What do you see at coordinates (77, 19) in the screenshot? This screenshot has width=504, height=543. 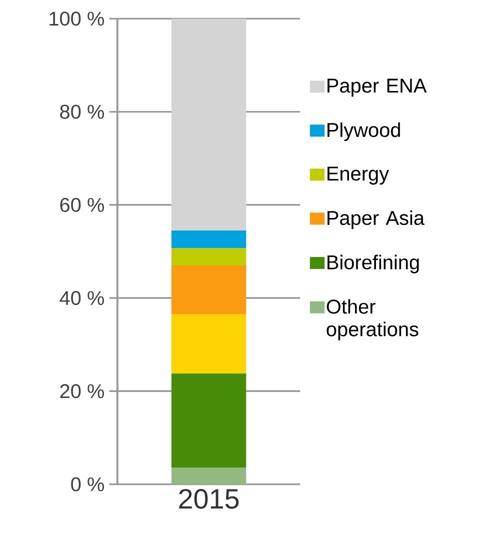 I see `y-tick-label: 100 %` at bounding box center [77, 19].